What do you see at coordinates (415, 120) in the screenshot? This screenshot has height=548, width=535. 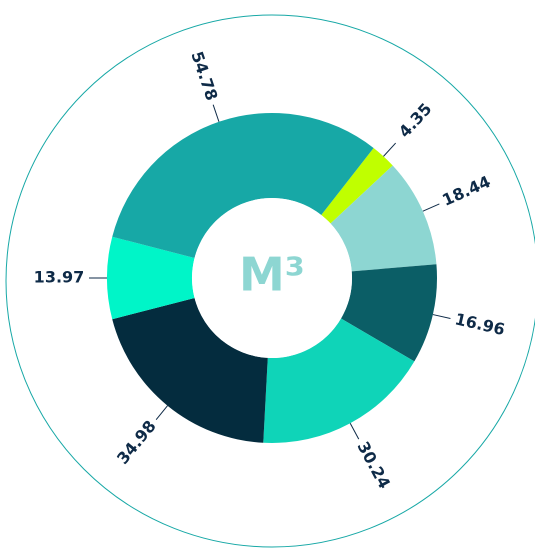 I see `data-label: 4.35` at bounding box center [415, 120].